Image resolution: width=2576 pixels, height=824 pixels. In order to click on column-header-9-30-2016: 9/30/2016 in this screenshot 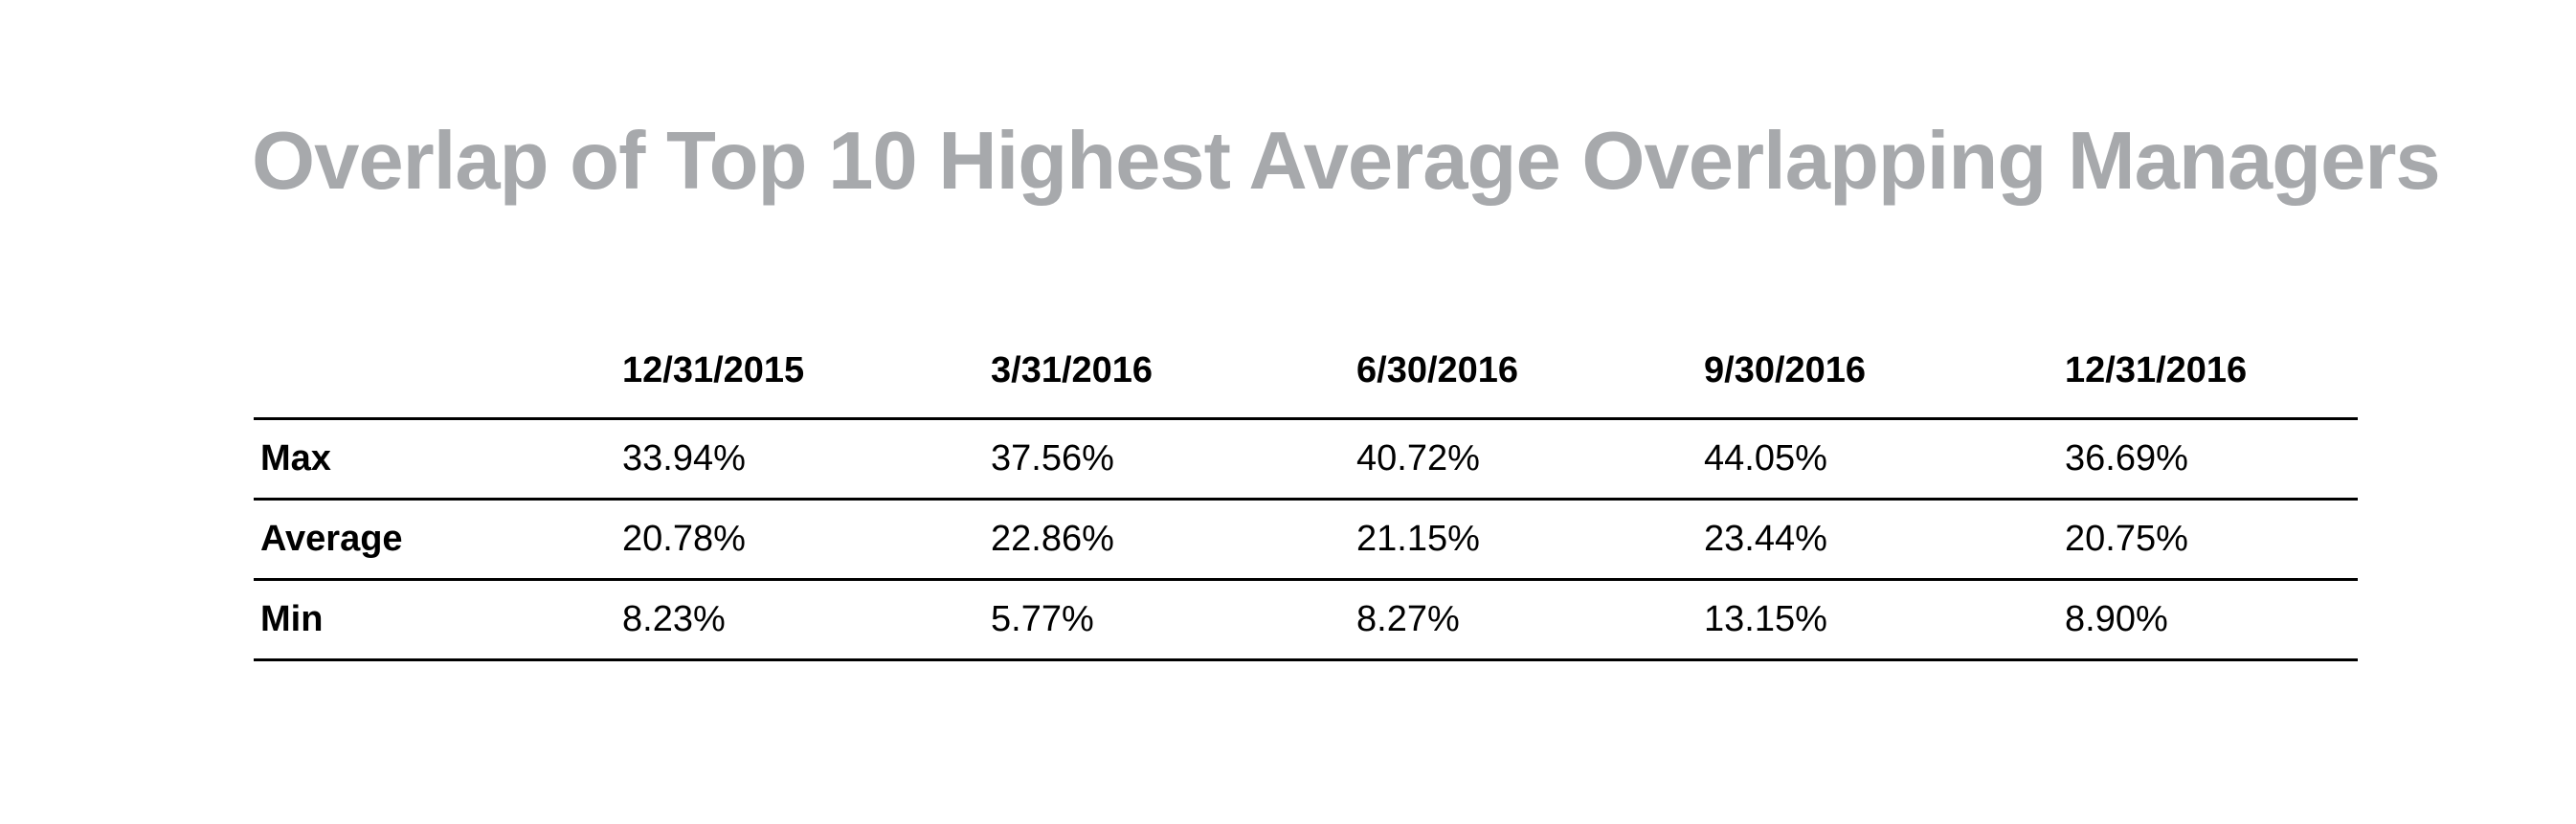, I will do `click(1885, 372)`.